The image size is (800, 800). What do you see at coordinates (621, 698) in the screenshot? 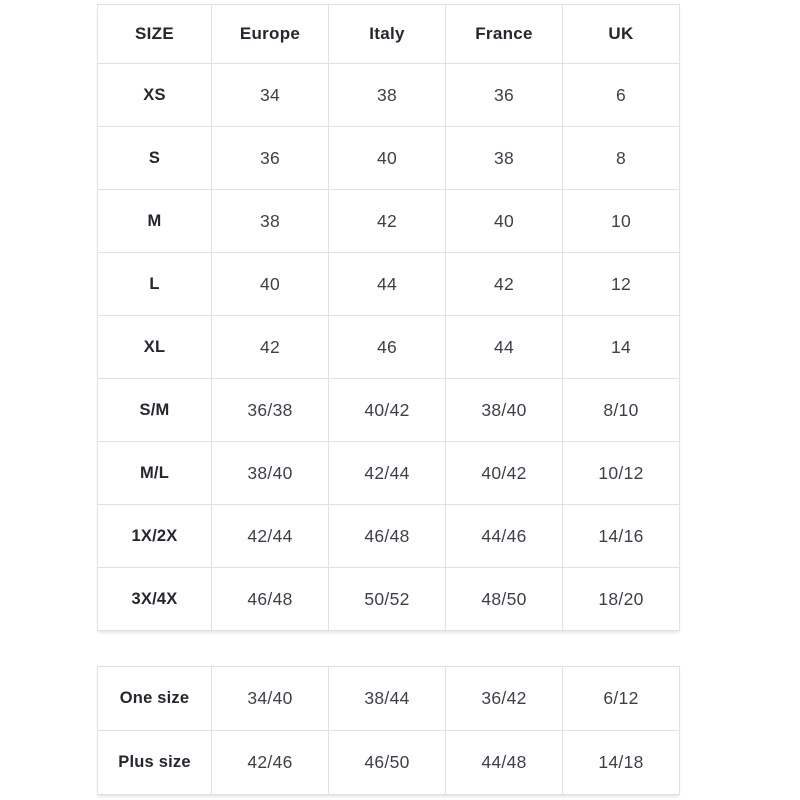
I see `size-value-cell: 6/12` at bounding box center [621, 698].